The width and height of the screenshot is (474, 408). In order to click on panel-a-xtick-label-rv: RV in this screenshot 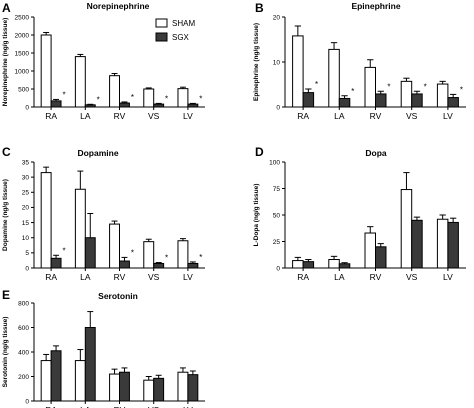, I will do `click(120, 116)`.